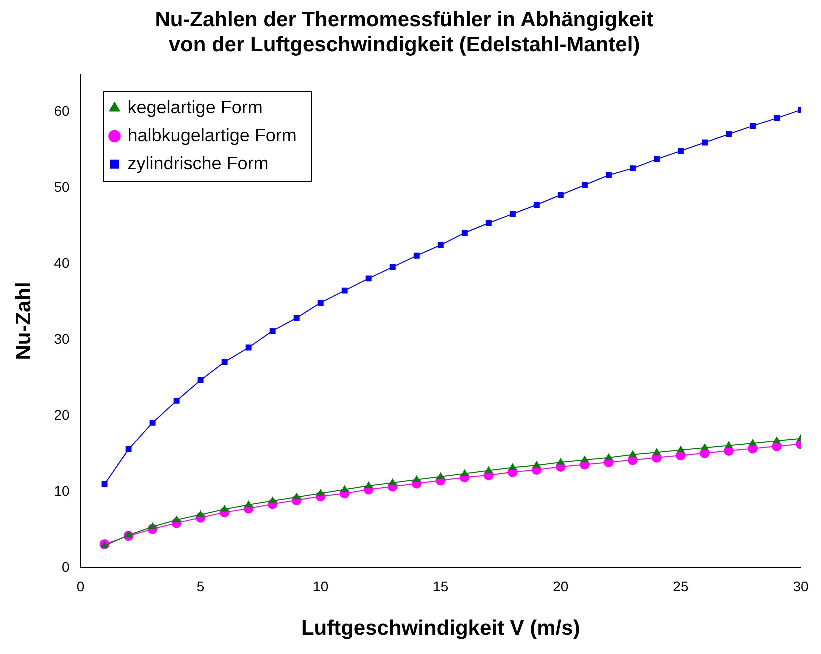  Describe the element at coordinates (195, 107) in the screenshot. I see `legend-label: kegelartige Form` at that location.